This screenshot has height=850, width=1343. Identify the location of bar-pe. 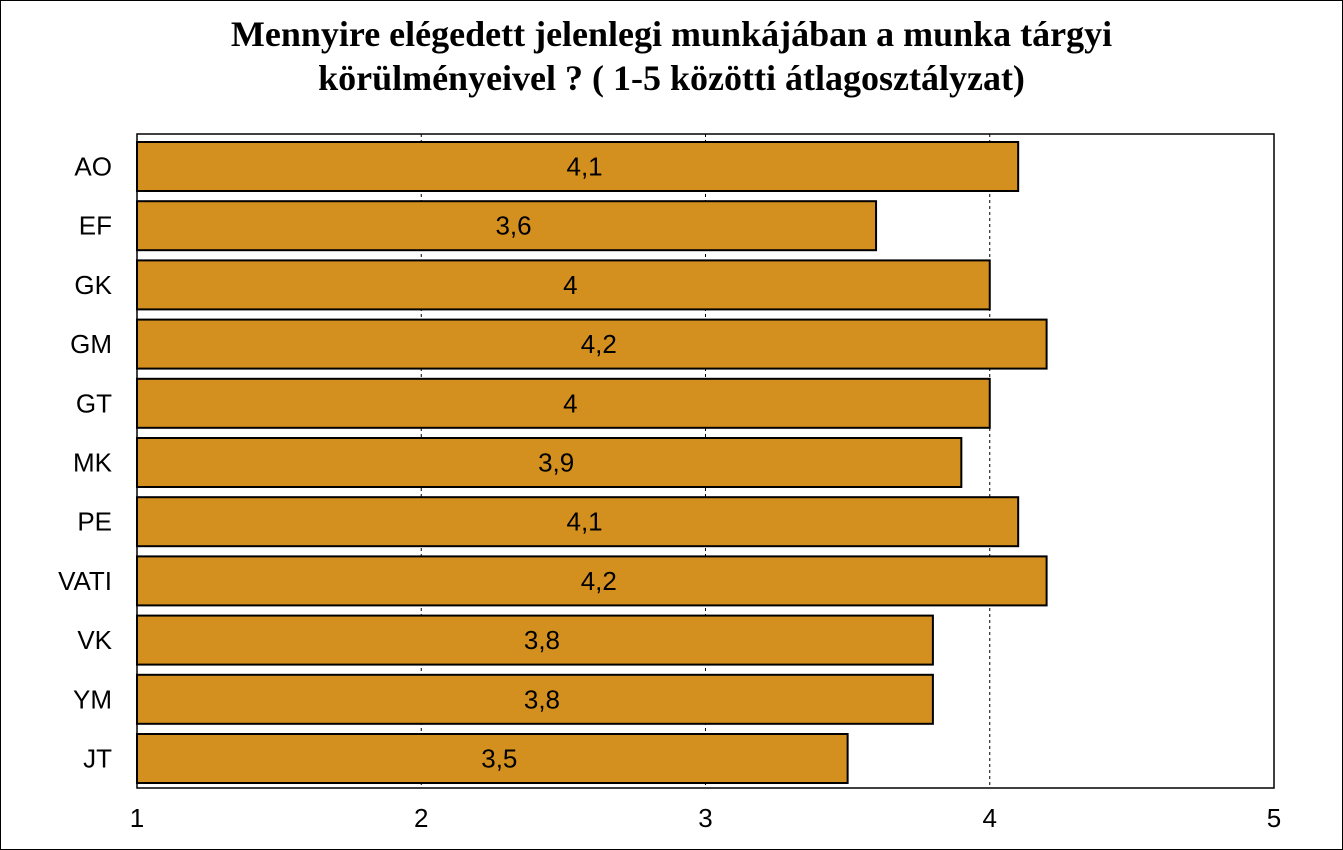
(578, 522).